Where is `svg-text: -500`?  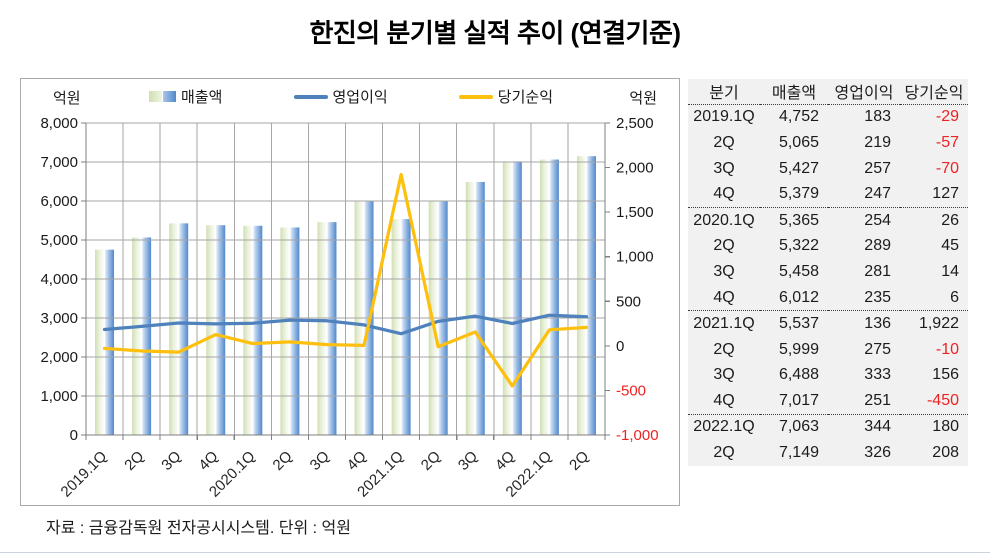 svg-text: -500 is located at coordinates (631, 390).